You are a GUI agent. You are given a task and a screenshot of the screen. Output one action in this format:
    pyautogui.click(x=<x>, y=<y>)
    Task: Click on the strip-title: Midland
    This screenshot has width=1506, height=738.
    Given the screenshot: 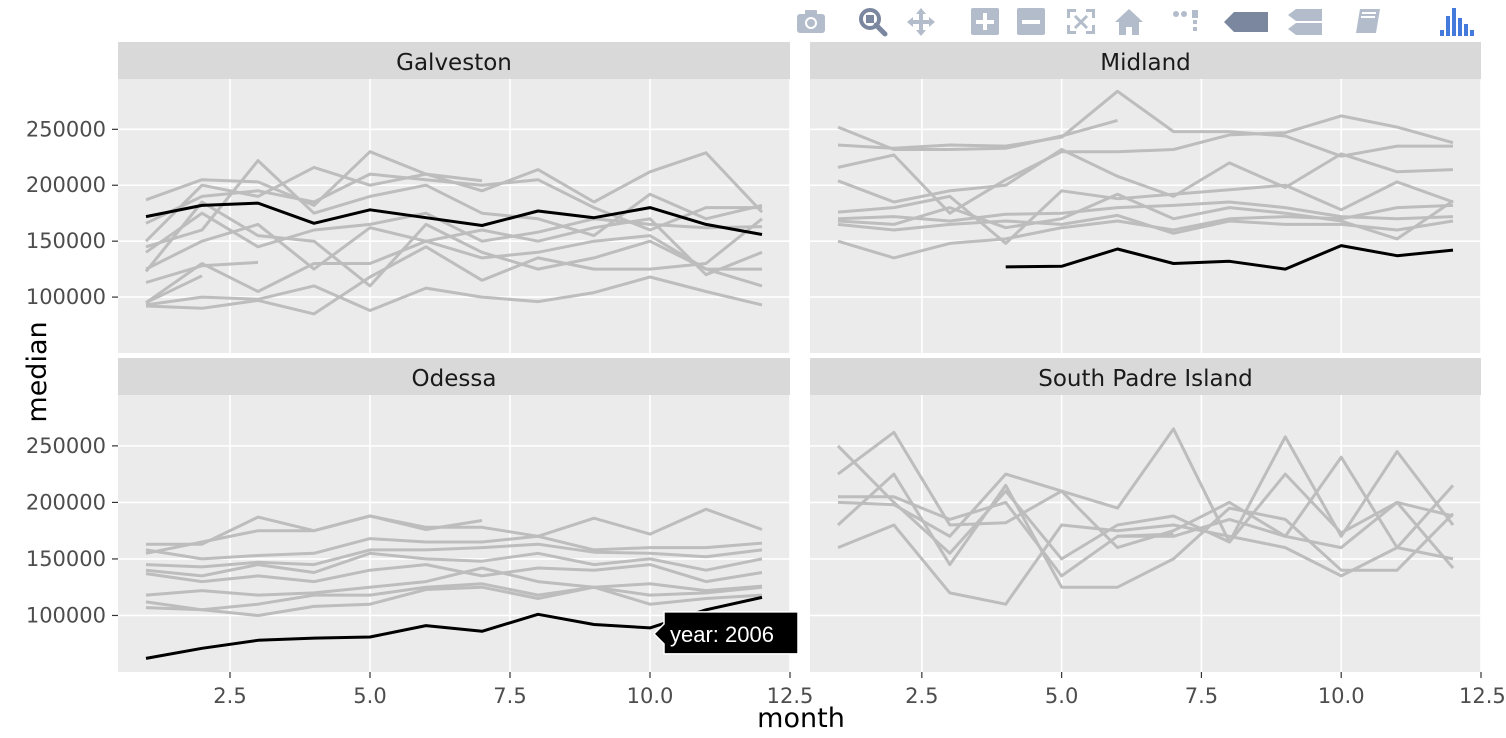 What is the action you would take?
    pyautogui.click(x=1145, y=63)
    